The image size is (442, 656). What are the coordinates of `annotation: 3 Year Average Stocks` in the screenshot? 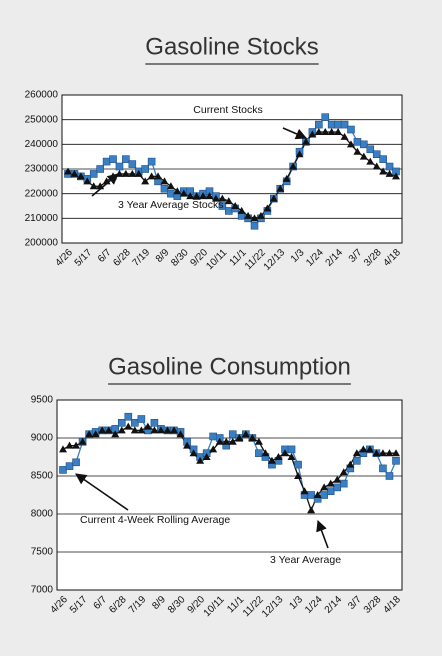 It's located at (170, 205).